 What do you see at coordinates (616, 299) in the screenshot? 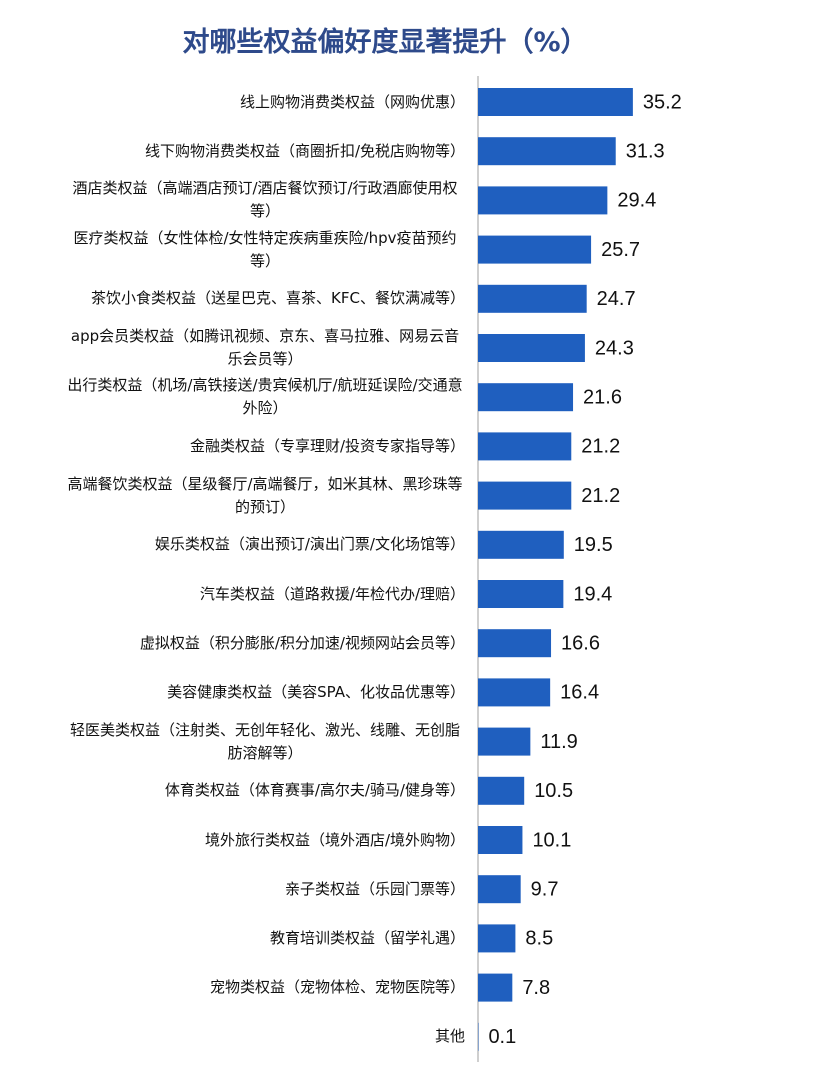
I see `value-label: 24.7` at bounding box center [616, 299].